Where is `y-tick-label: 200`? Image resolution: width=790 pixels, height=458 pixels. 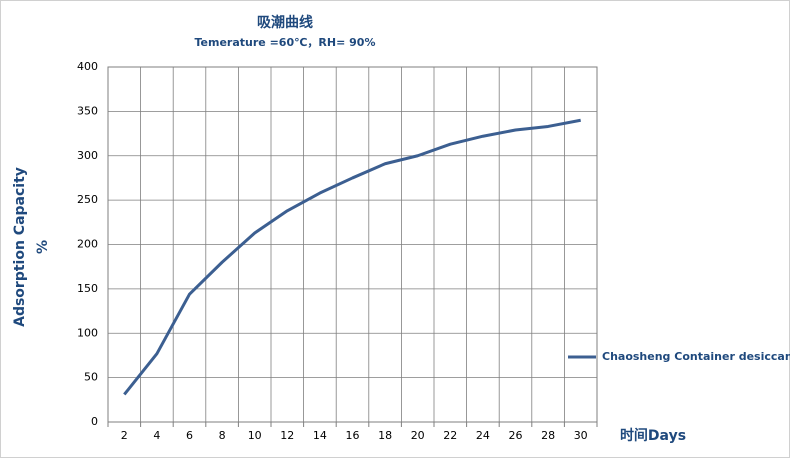
y-tick-label: 200 is located at coordinates (87, 244).